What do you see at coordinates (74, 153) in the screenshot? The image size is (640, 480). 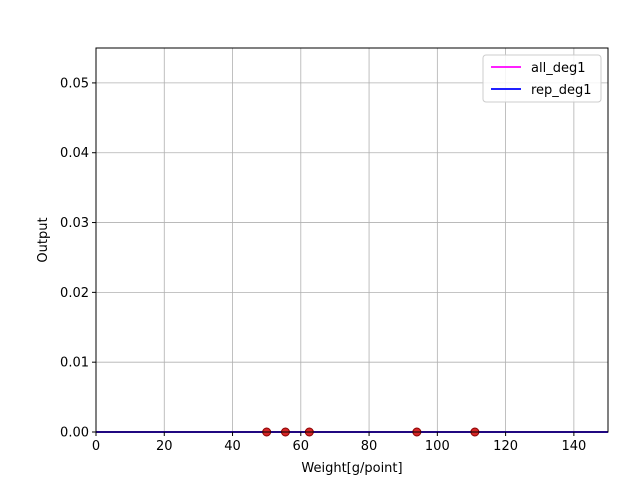 I see `y-tick-label: 0.04` at bounding box center [74, 153].